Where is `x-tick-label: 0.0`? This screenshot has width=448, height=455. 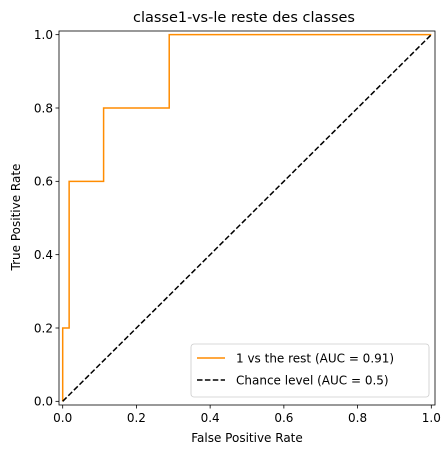 x-tick-label: 0.0 is located at coordinates (62, 418).